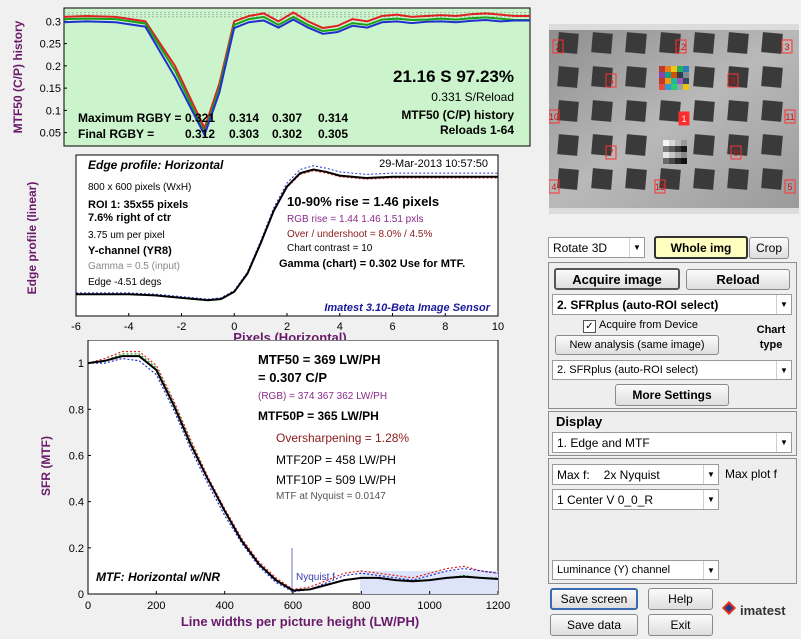  What do you see at coordinates (614, 570) in the screenshot?
I see `channel-select-value: Luminance (Y) channel` at bounding box center [614, 570].